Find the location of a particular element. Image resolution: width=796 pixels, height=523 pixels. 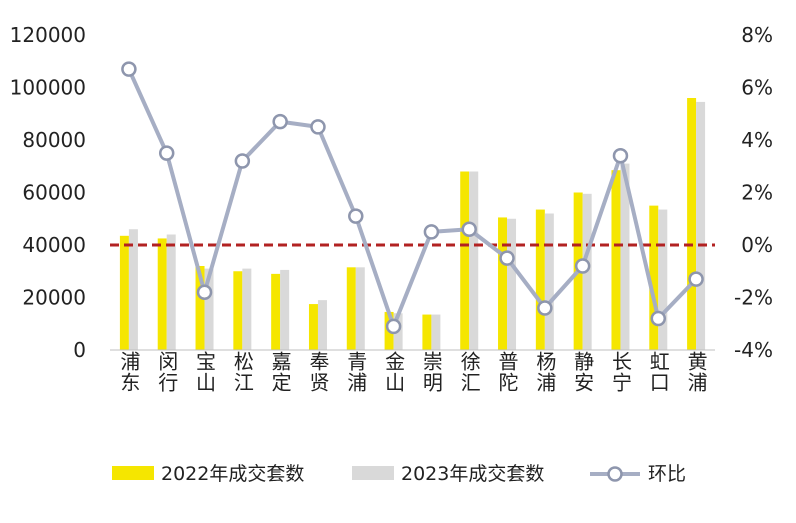

x-tick-label: 松江 is located at coordinates (242, 372).